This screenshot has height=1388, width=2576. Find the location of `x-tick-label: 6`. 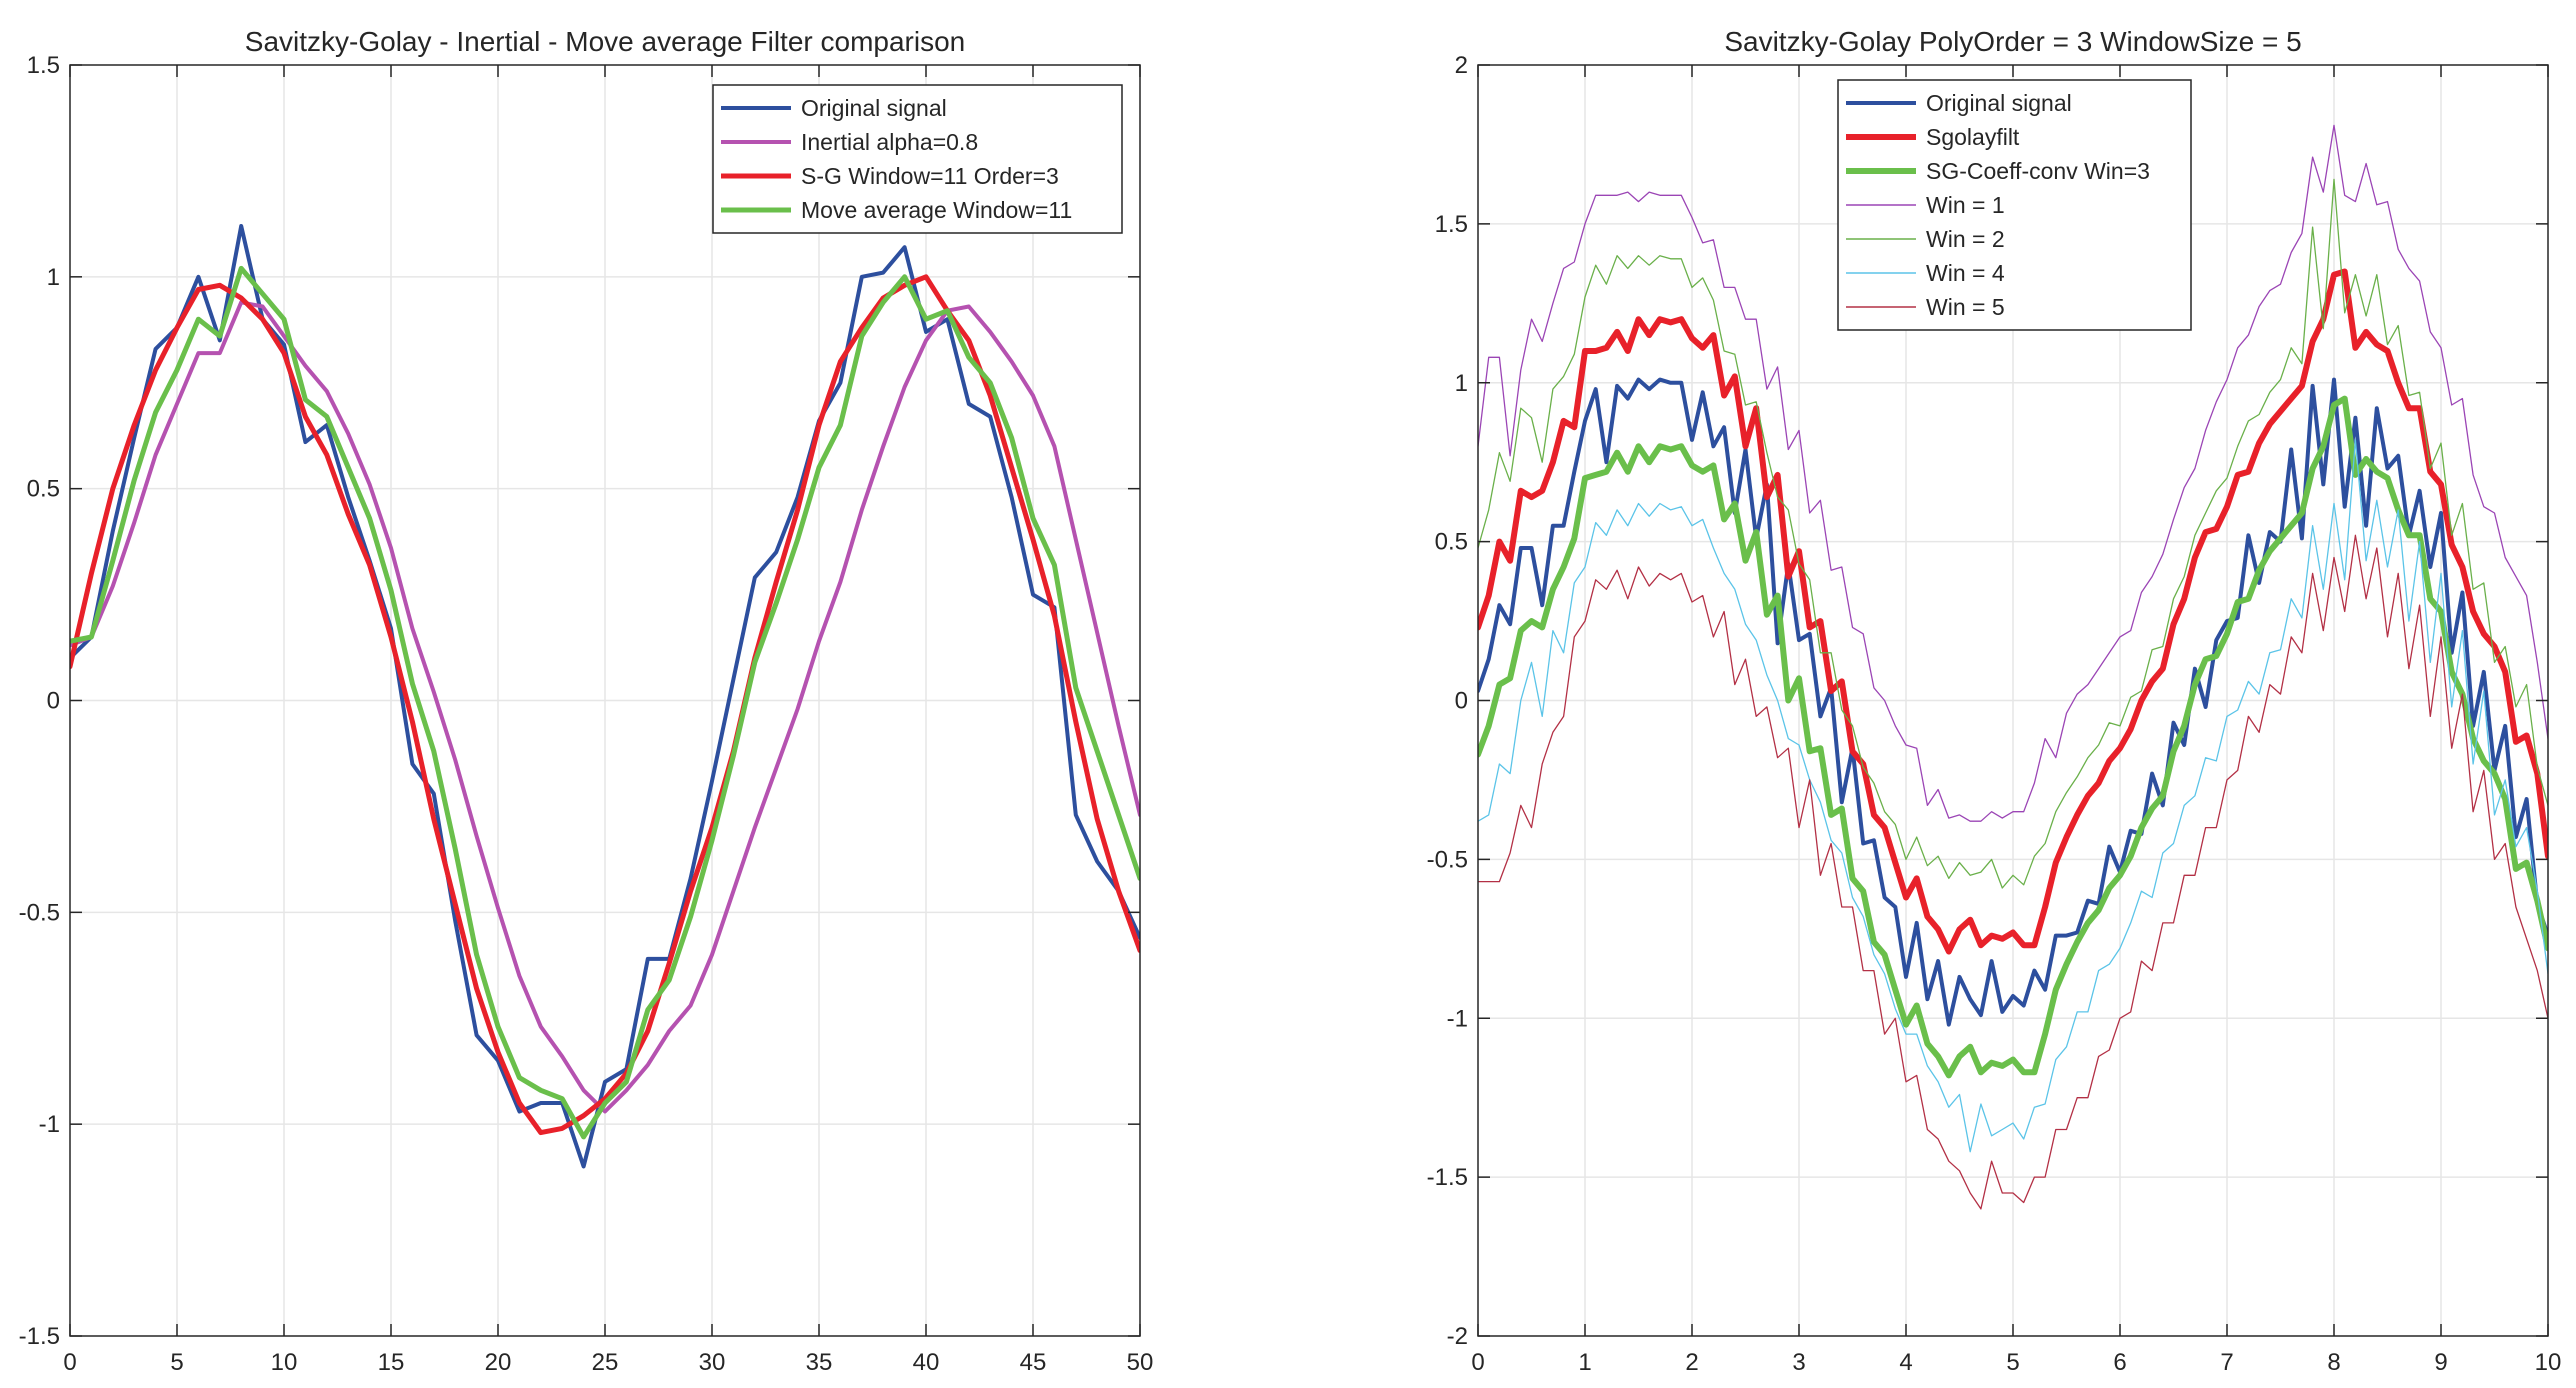

x-tick-label: 6 is located at coordinates (2119, 1362).